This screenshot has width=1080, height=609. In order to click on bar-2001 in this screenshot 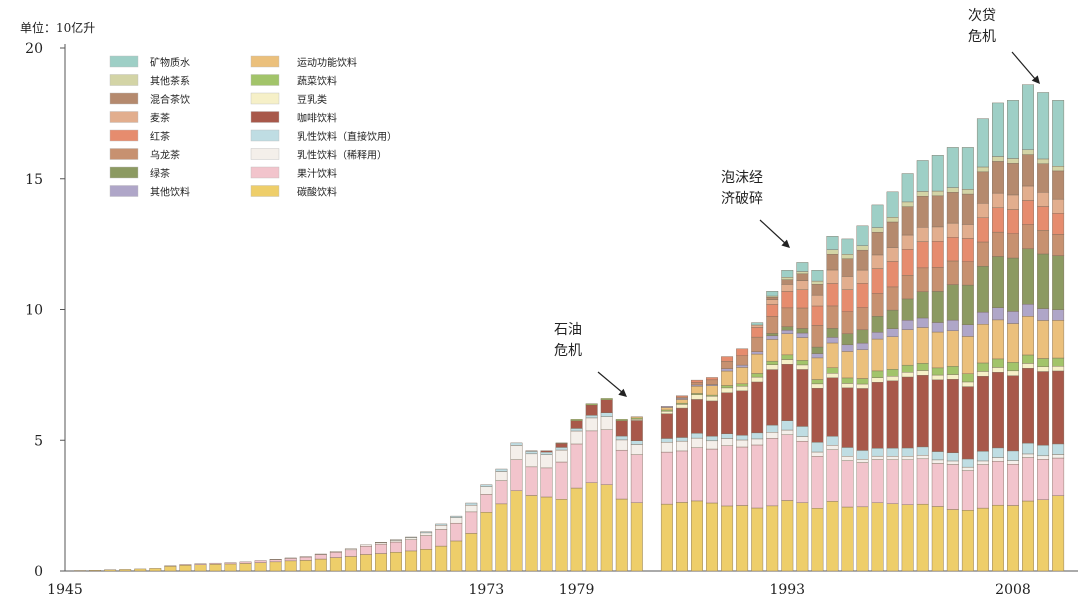, I will do `click(907, 372)`.